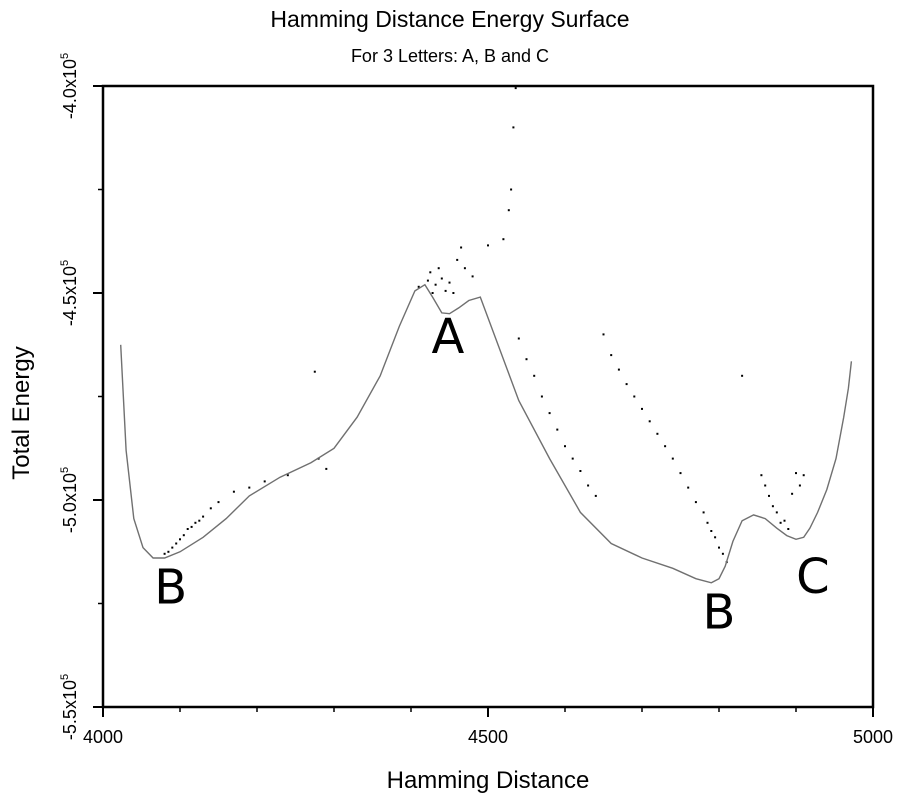  I want to click on y-axis-label: Total Energy, so click(21, 413).